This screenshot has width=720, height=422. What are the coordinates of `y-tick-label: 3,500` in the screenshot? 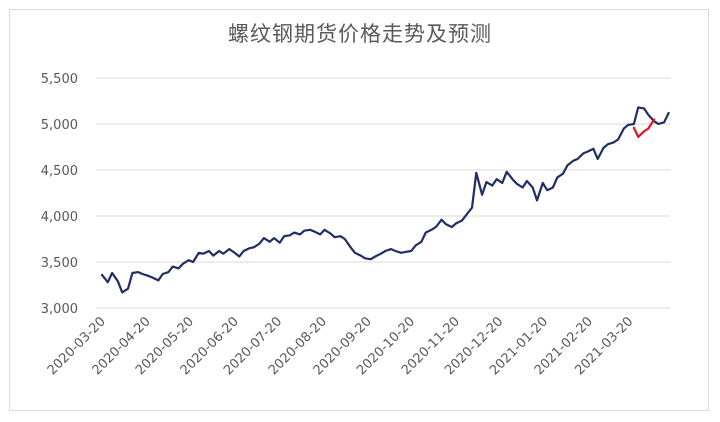 It's located at (59, 263).